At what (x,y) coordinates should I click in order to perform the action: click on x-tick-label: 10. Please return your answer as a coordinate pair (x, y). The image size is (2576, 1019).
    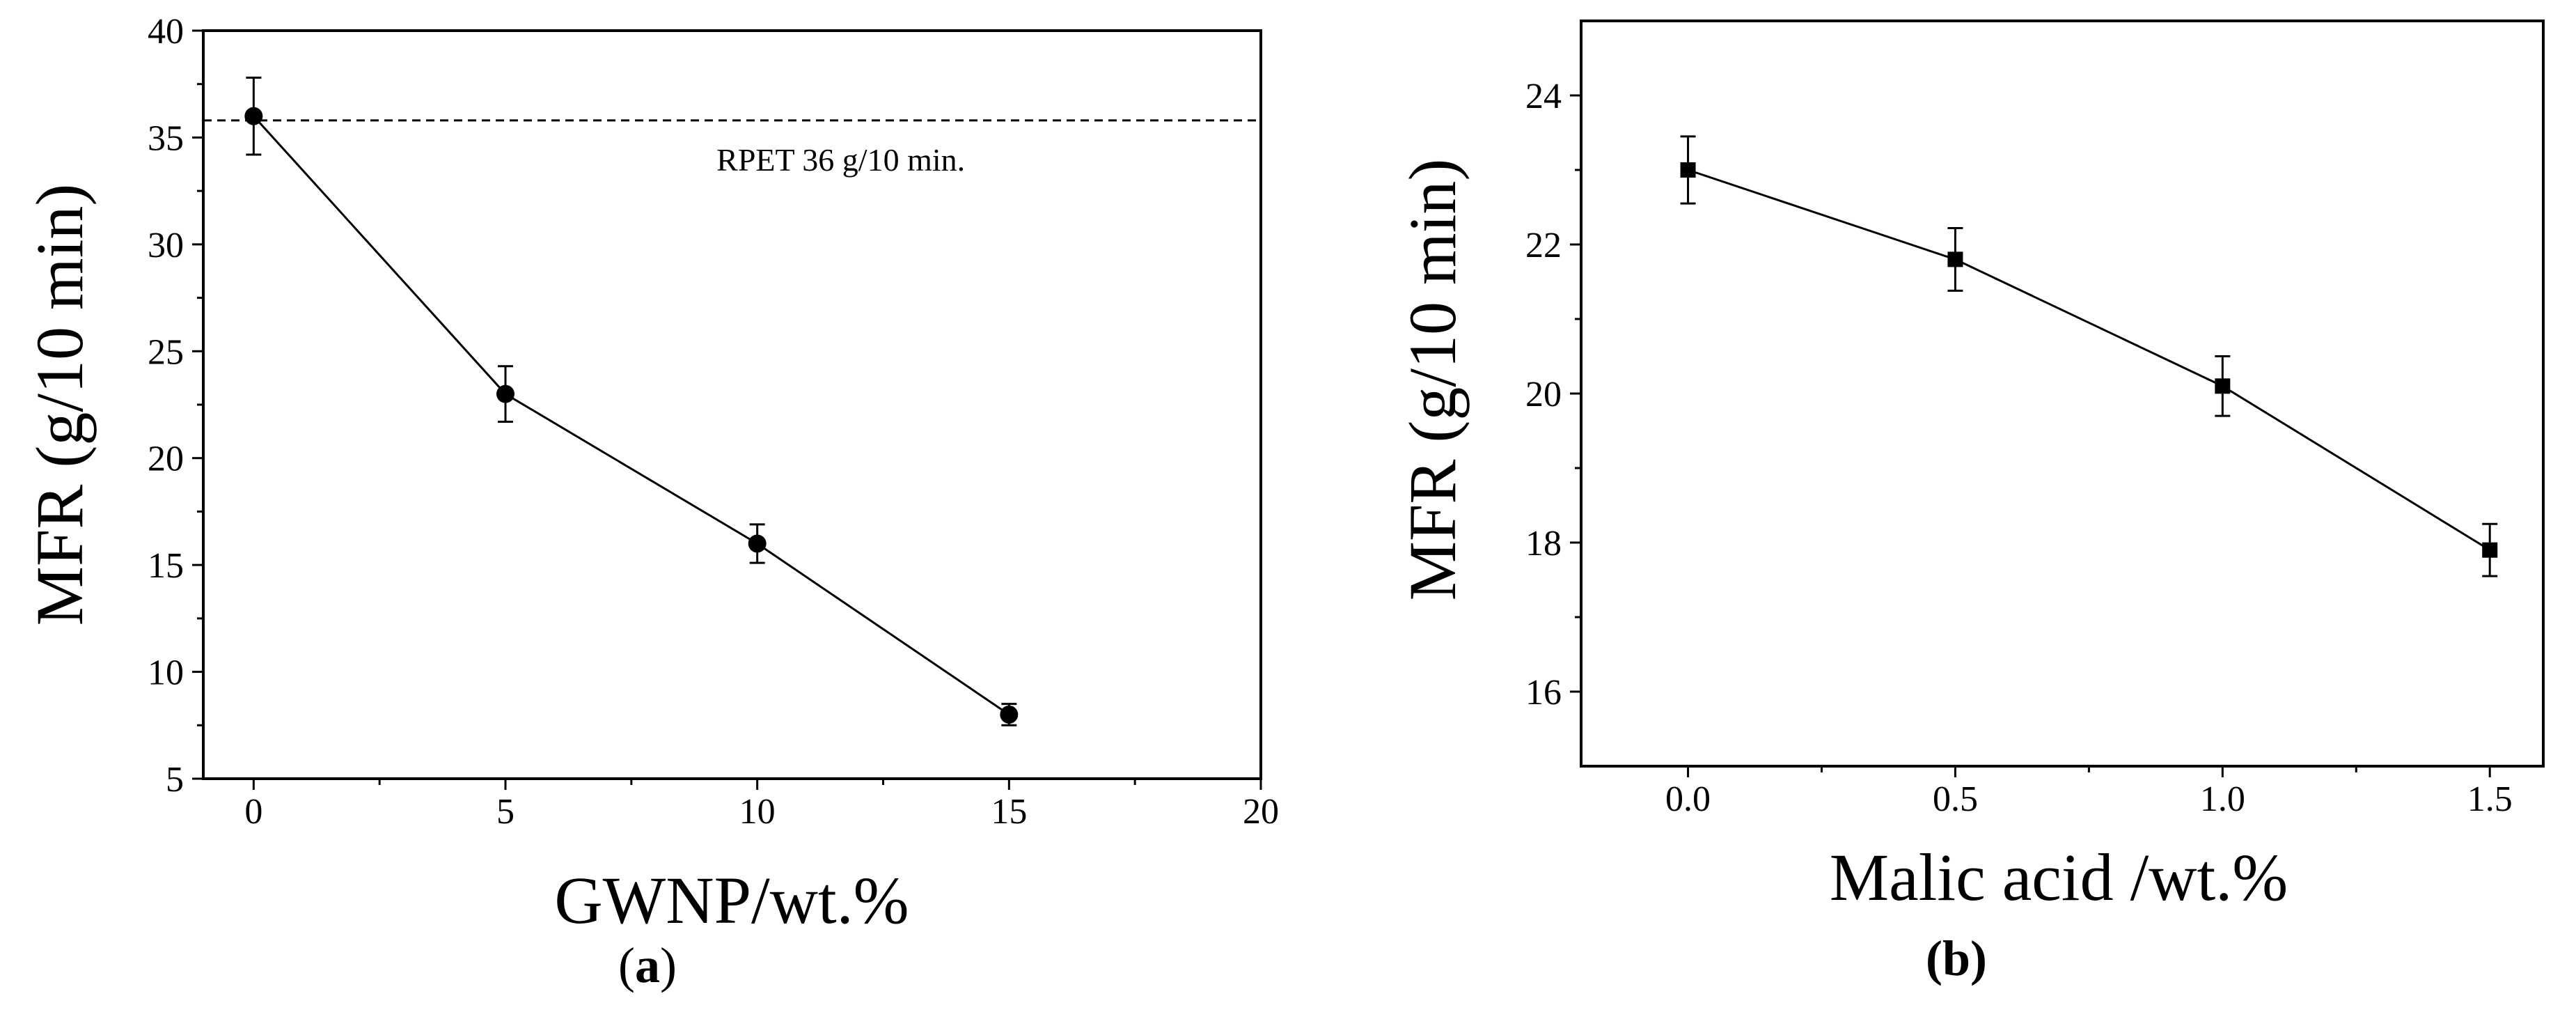
    Looking at the image, I should click on (757, 812).